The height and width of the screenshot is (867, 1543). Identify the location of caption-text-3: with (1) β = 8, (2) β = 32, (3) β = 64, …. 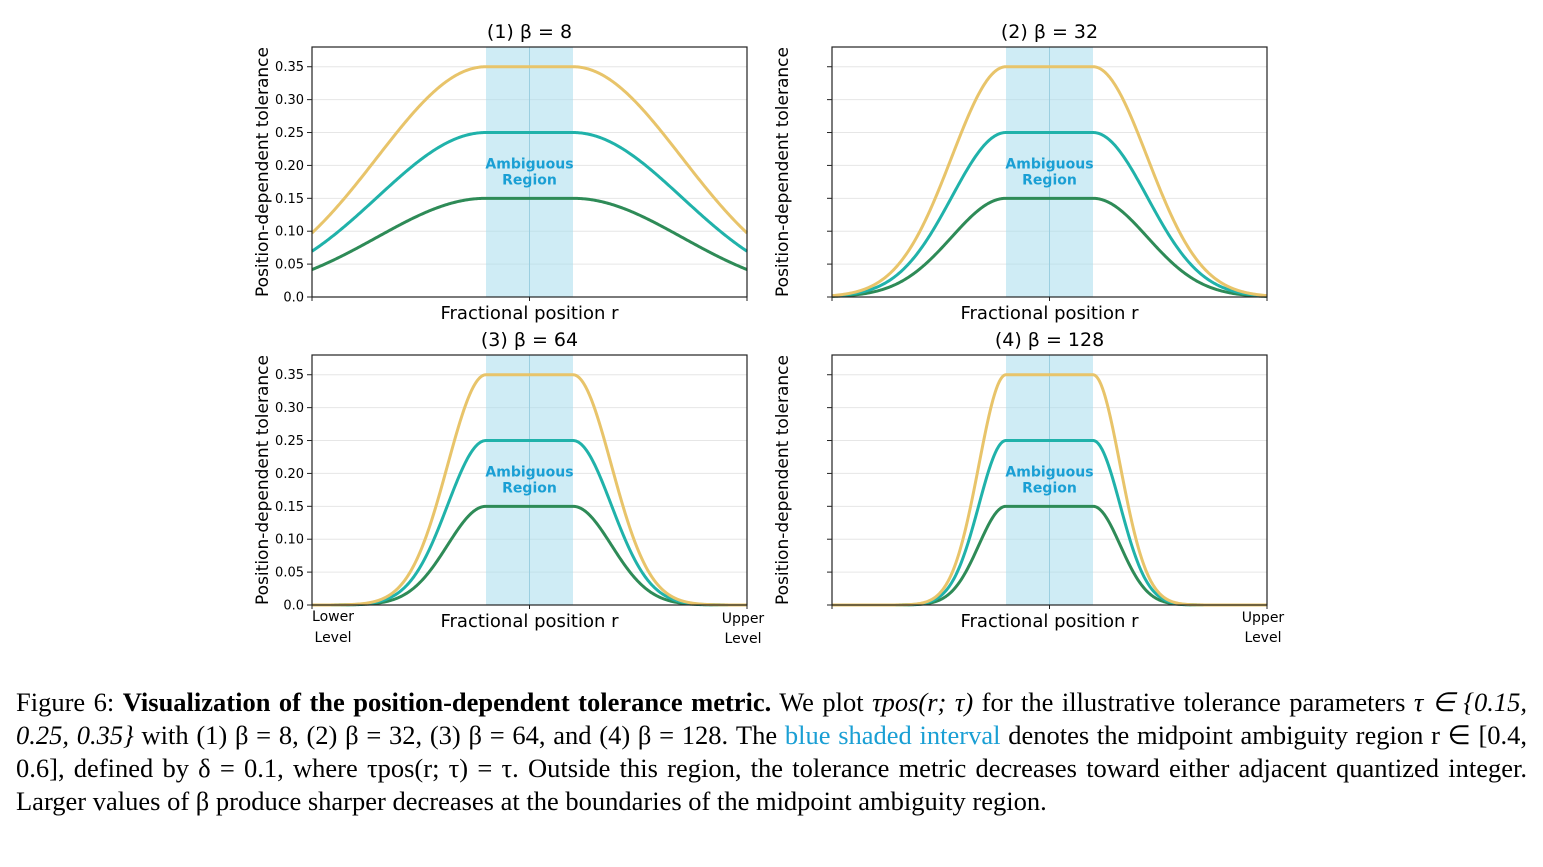
(459, 735).